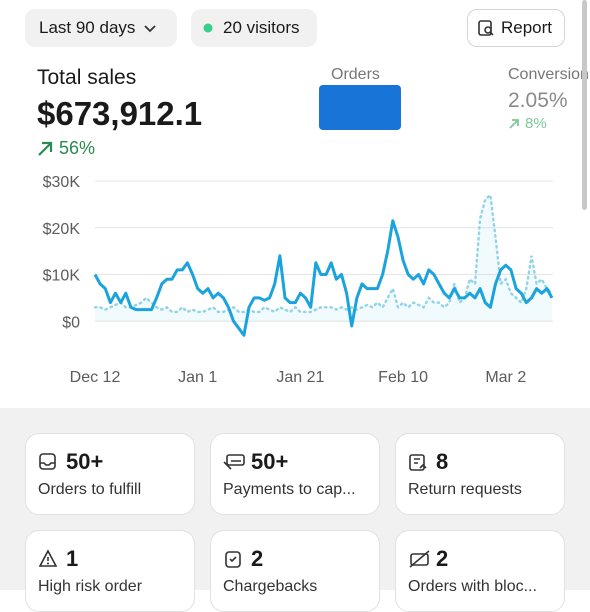 The width and height of the screenshot is (590, 612). What do you see at coordinates (465, 489) in the screenshot?
I see `card-label: Return requests` at bounding box center [465, 489].